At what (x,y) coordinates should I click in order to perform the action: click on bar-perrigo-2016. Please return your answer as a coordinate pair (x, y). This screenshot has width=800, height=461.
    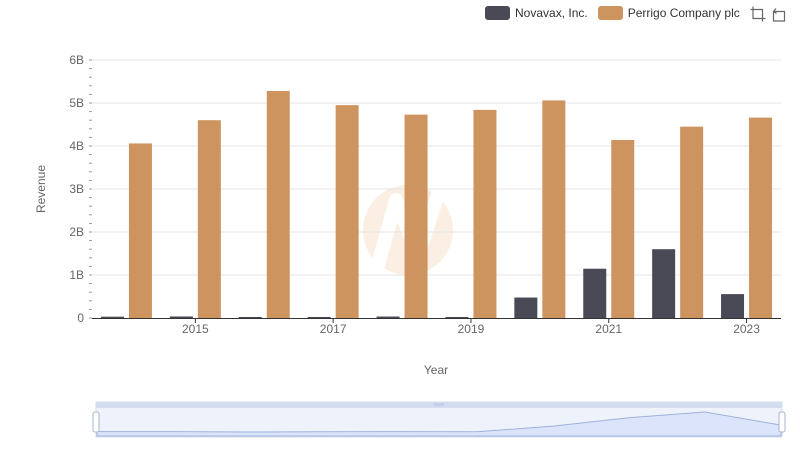
    Looking at the image, I should click on (278, 204).